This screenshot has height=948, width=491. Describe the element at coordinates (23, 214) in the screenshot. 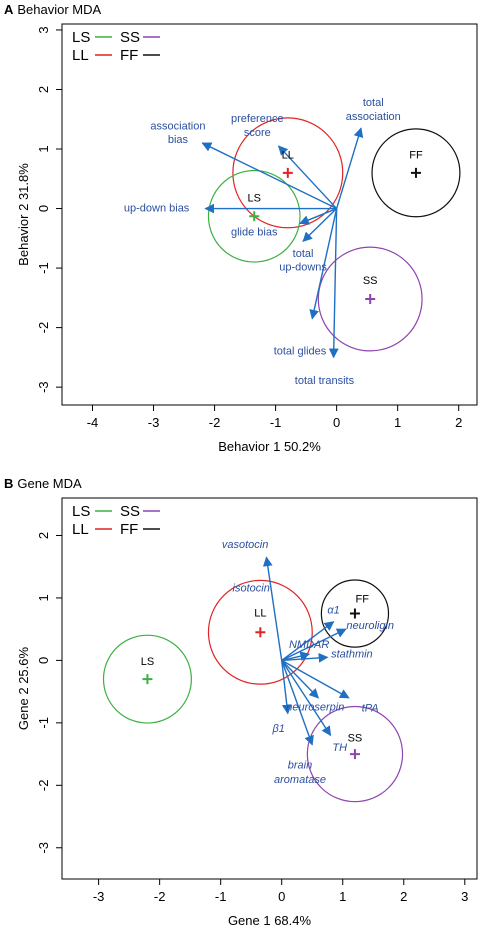

I see `y-axis-title: Behavior 2 31.8%` at that location.